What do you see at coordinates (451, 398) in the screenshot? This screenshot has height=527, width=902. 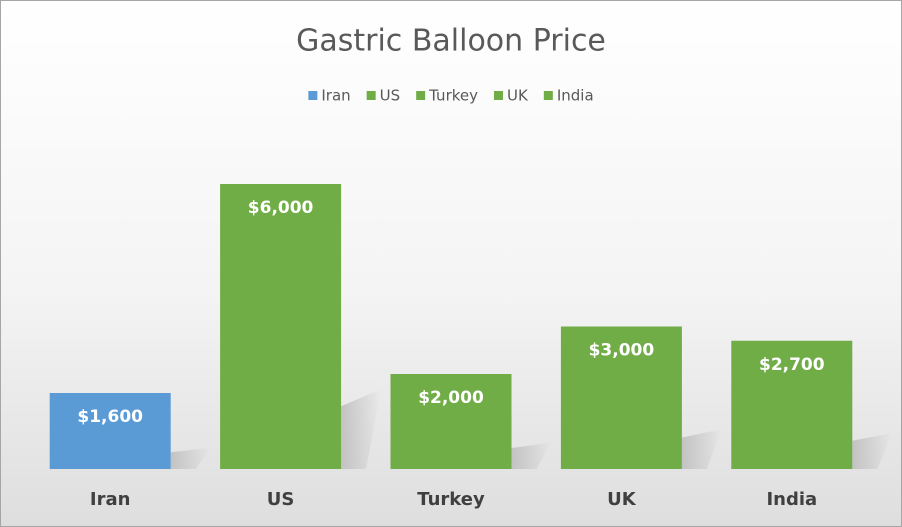 I see `data-label: $2,000` at bounding box center [451, 398].